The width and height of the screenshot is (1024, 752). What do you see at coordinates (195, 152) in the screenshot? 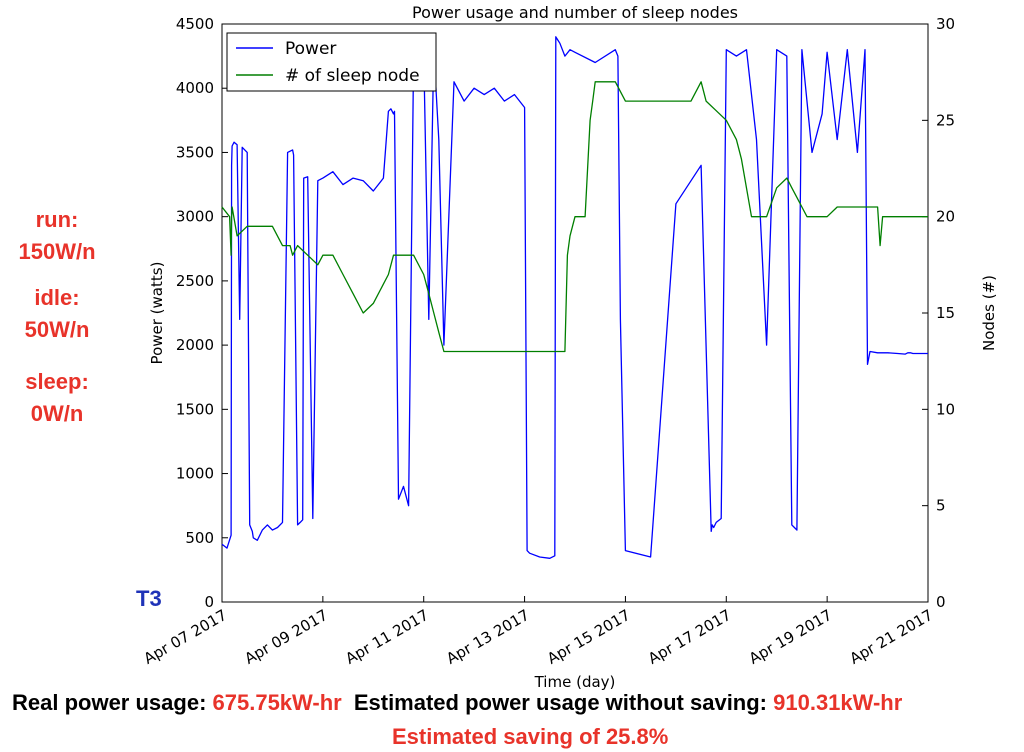
I see `y-tick-label: 3500` at bounding box center [195, 152].